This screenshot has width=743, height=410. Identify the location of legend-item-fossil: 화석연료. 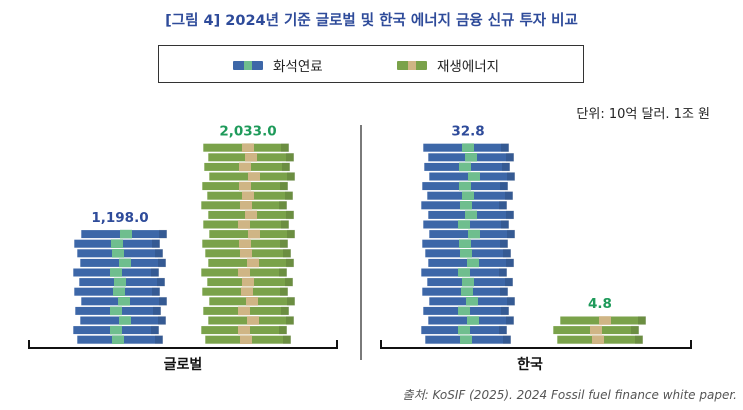
(278, 65).